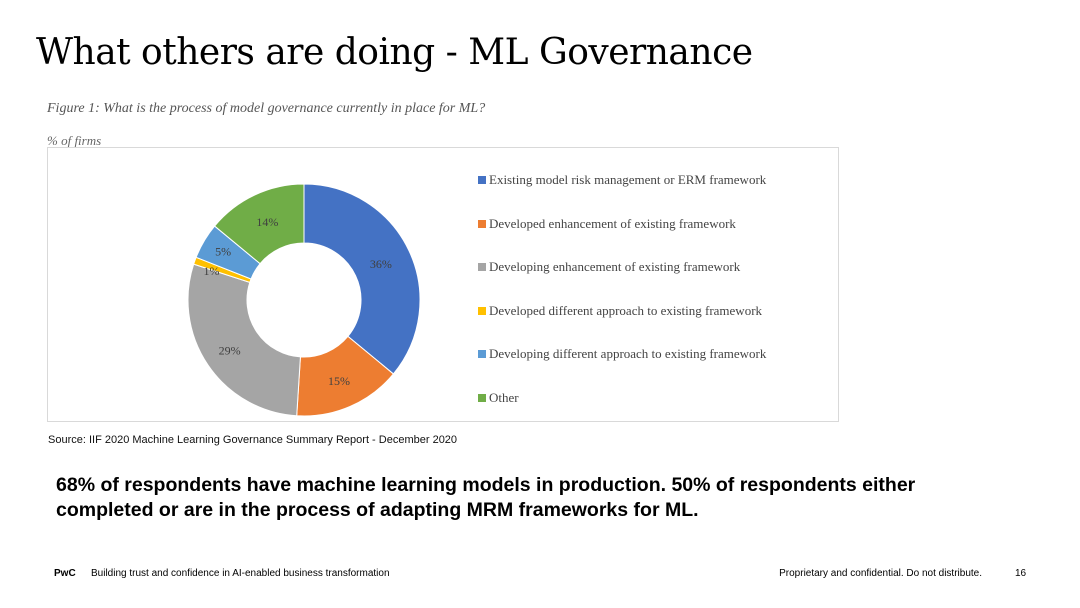 Image resolution: width=1080 pixels, height=608 pixels. I want to click on data-label-developed-enhancement-of-existing-framework: 15%, so click(339, 381).